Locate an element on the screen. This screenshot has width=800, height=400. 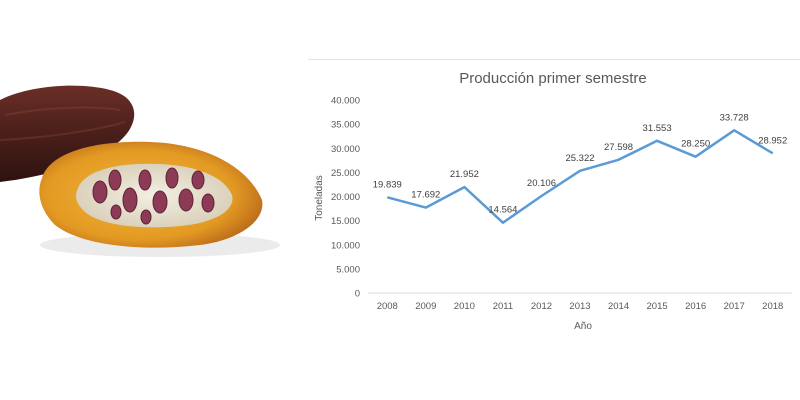
x-tick-label: 2018 is located at coordinates (772, 306).